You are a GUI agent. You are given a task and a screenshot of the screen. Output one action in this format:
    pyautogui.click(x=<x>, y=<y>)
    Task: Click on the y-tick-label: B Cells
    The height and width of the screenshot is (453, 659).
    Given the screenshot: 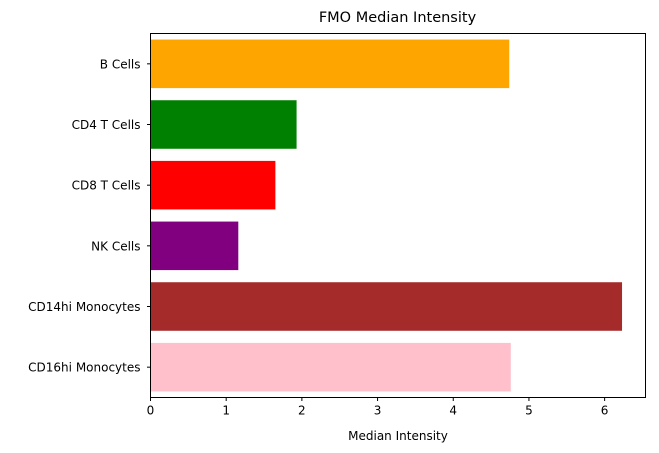 What is the action you would take?
    pyautogui.click(x=120, y=64)
    